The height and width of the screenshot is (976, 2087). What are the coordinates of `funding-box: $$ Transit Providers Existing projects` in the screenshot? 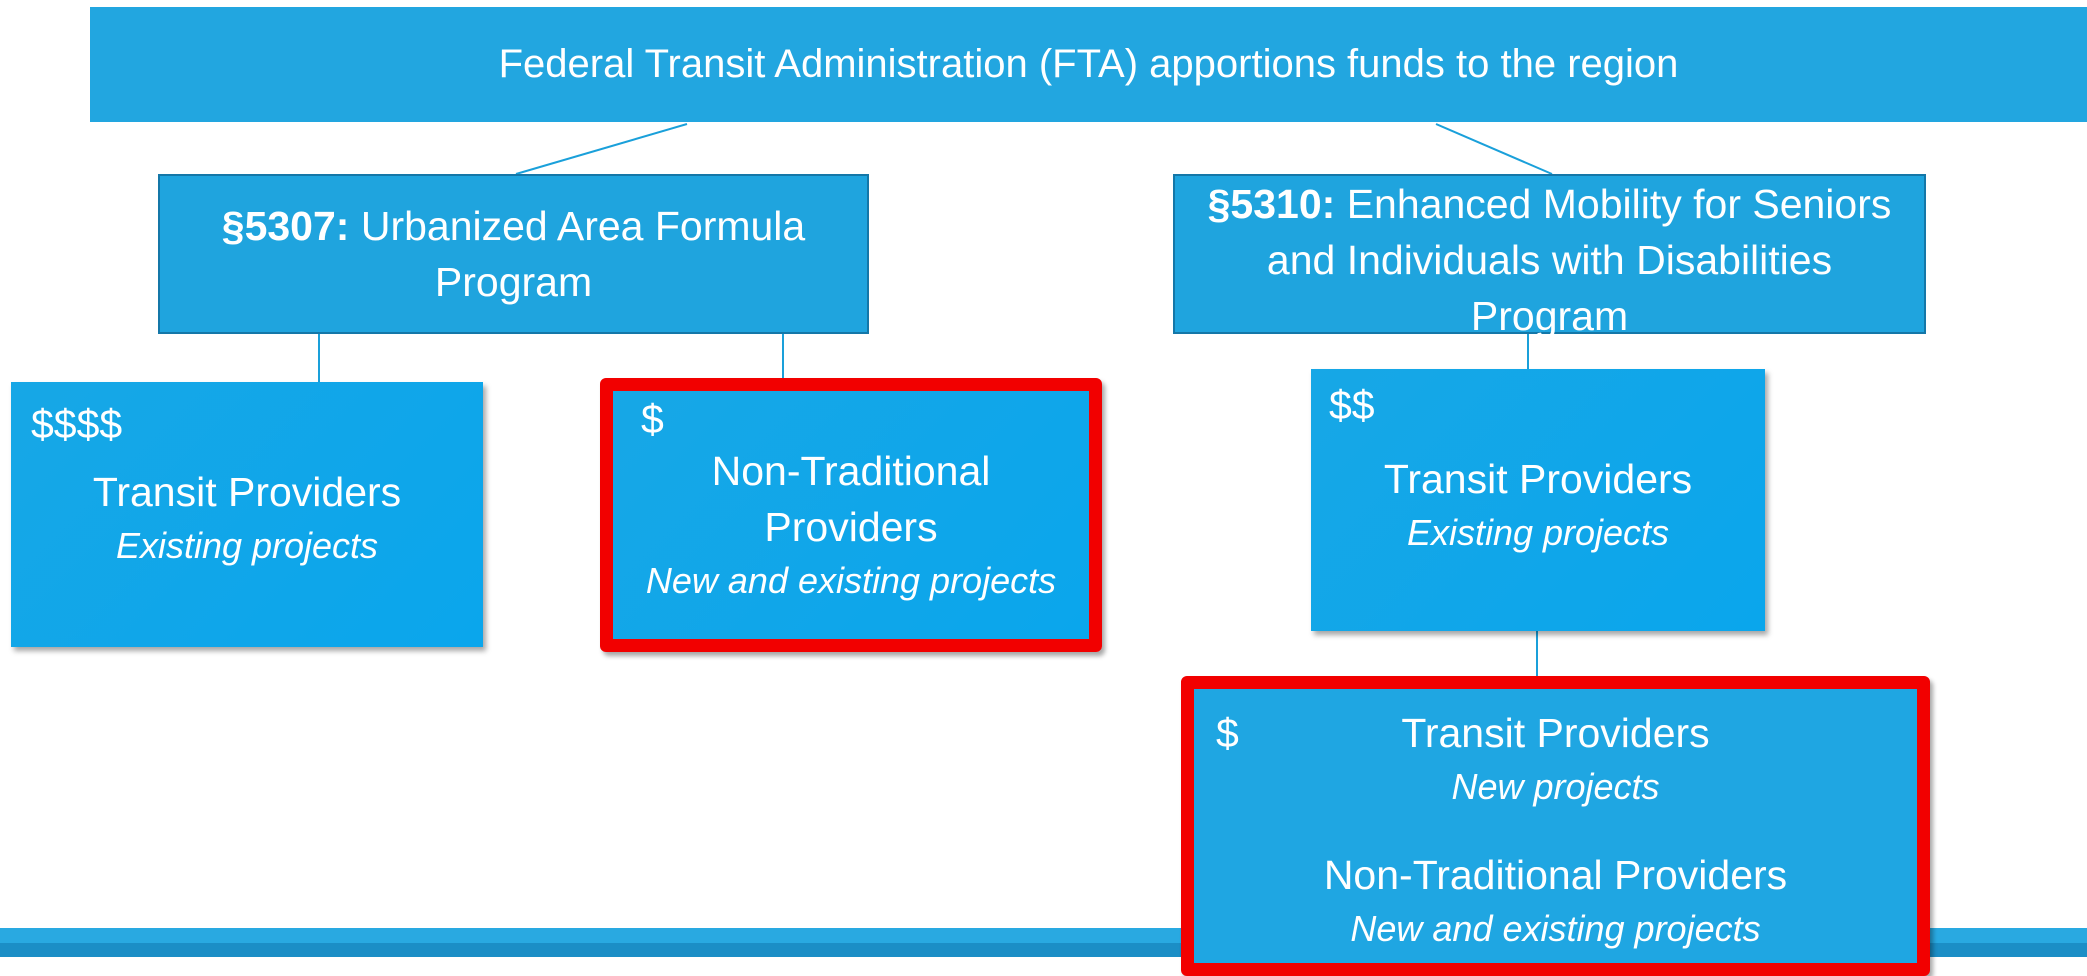 It's located at (1538, 500).